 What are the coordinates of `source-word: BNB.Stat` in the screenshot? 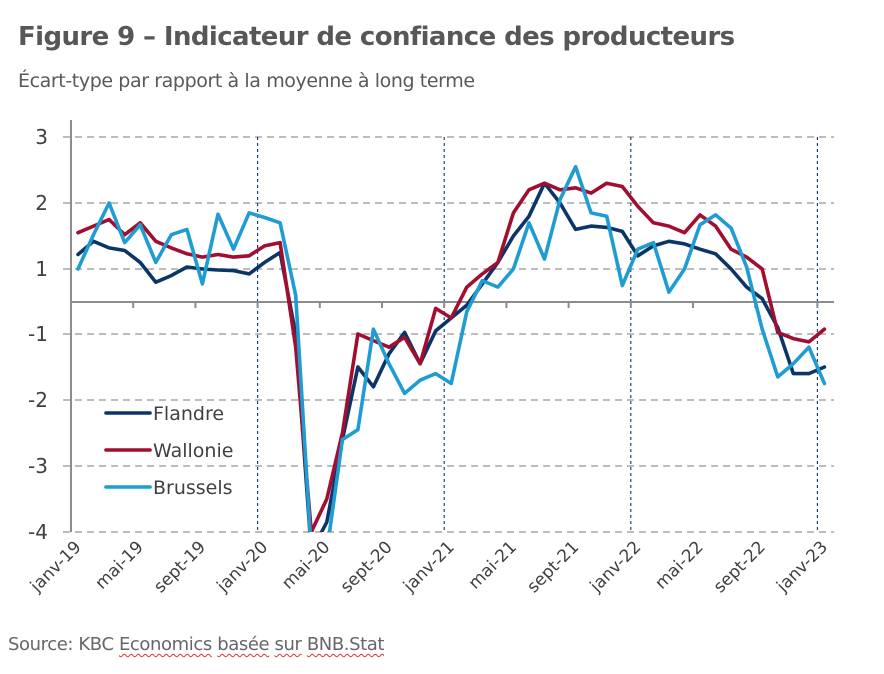 It's located at (345, 644).